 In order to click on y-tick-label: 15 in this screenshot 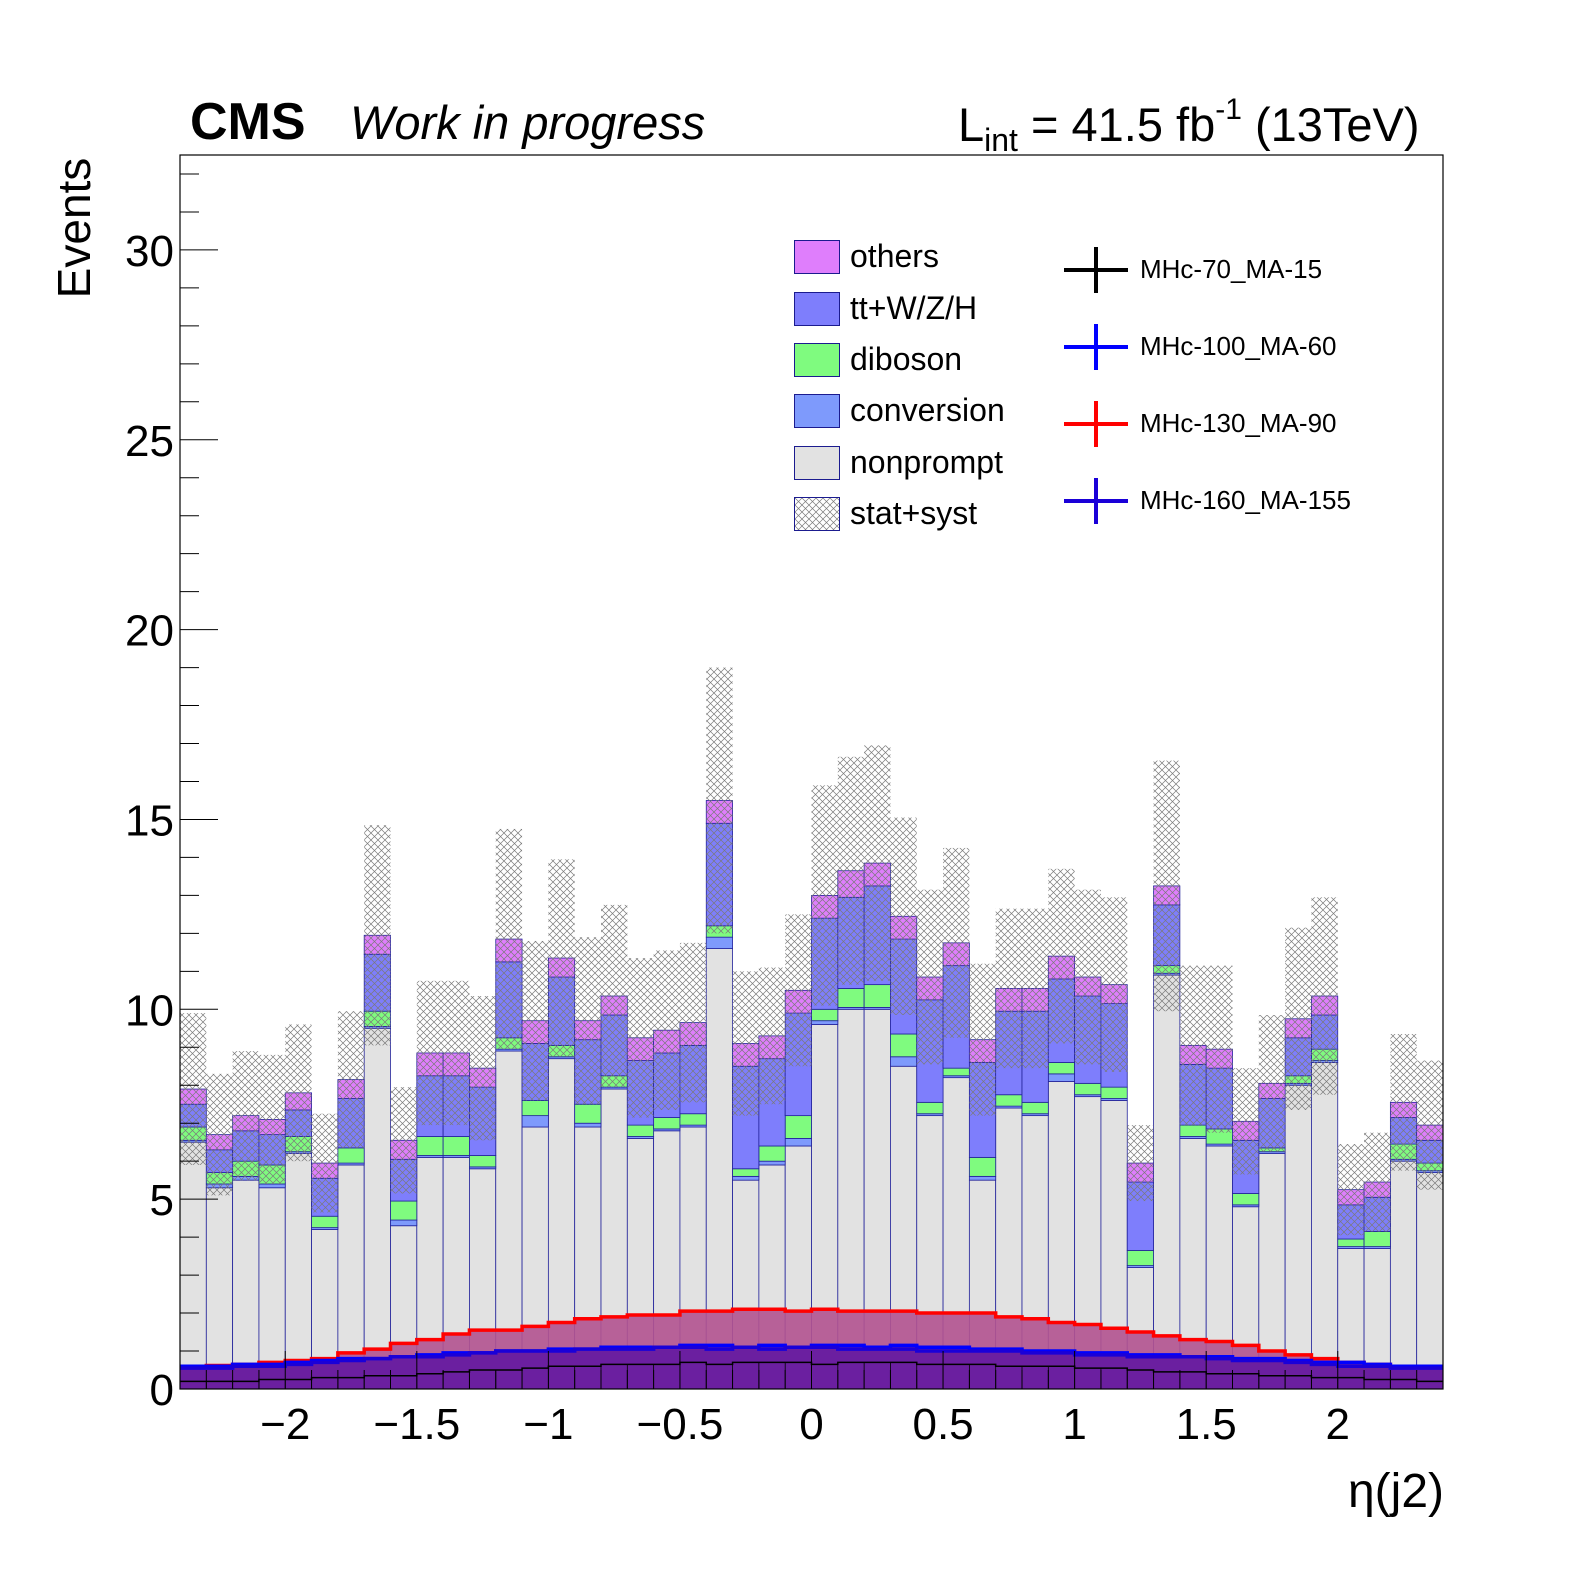, I will do `click(149, 820)`.